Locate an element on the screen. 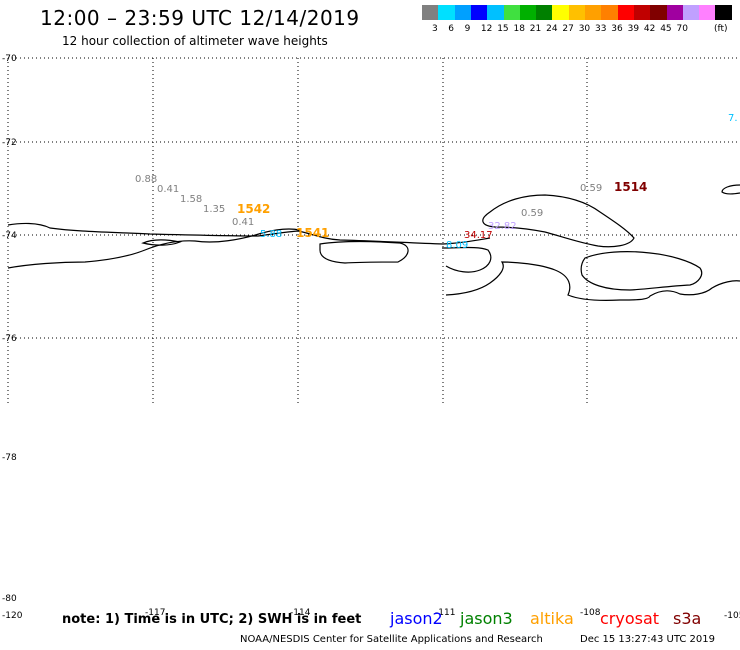 Image resolution: width=740 pixels, height=650 pixels. longitude-label: -114 is located at coordinates (300, 613).